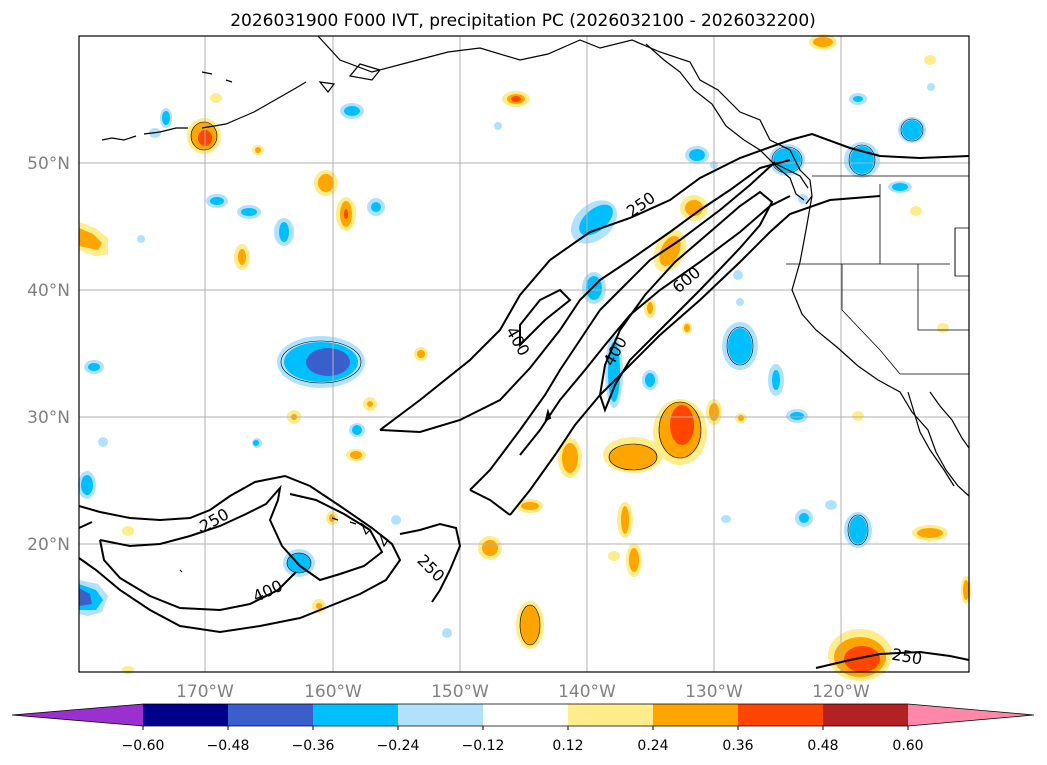 This screenshot has width=1047, height=765. I want to click on lon-label: 120°W, so click(841, 692).